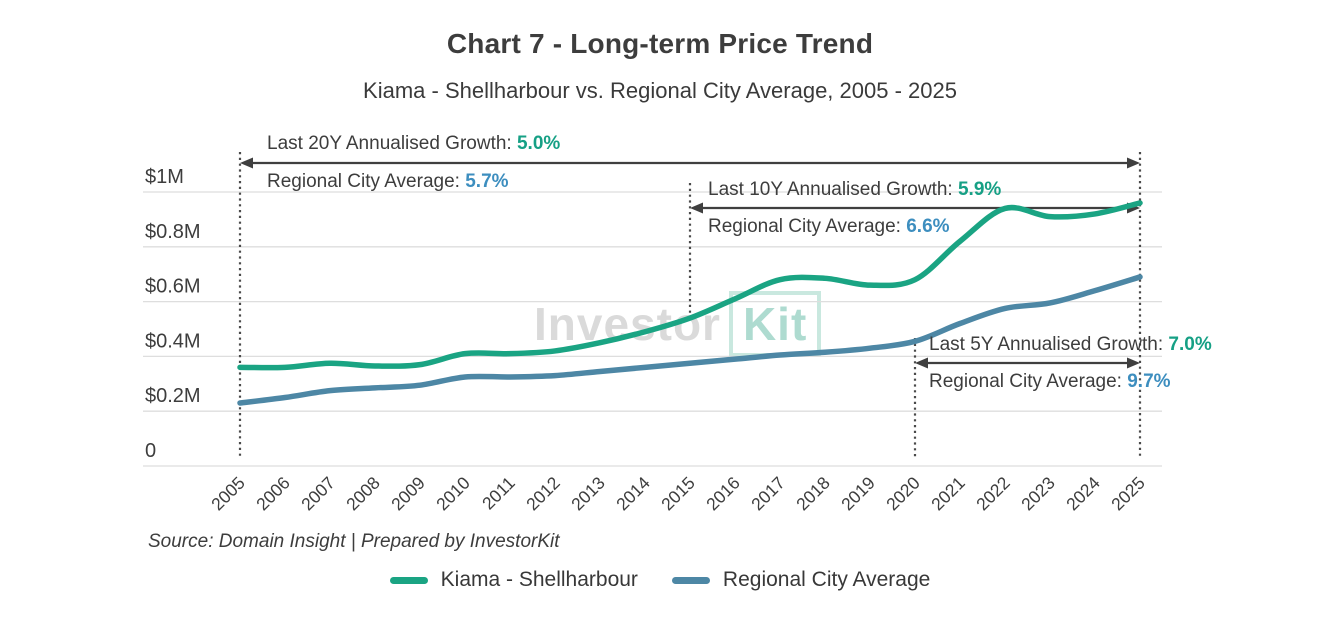 Image resolution: width=1320 pixels, height=640 pixels. Describe the element at coordinates (498, 493) in the screenshot. I see `x-tick-label: 2011` at that location.